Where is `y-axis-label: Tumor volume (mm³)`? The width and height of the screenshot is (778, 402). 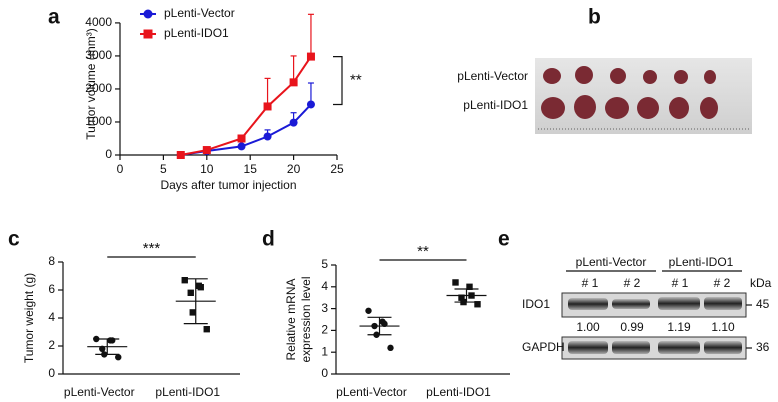 y-axis-label: Tumor volume (mm³) is located at coordinates (91, 84).